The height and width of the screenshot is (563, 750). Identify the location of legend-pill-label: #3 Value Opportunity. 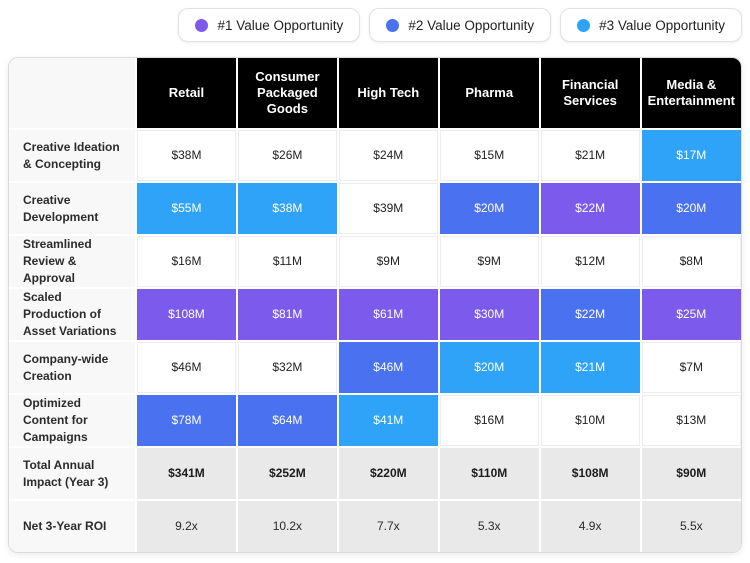
(662, 25).